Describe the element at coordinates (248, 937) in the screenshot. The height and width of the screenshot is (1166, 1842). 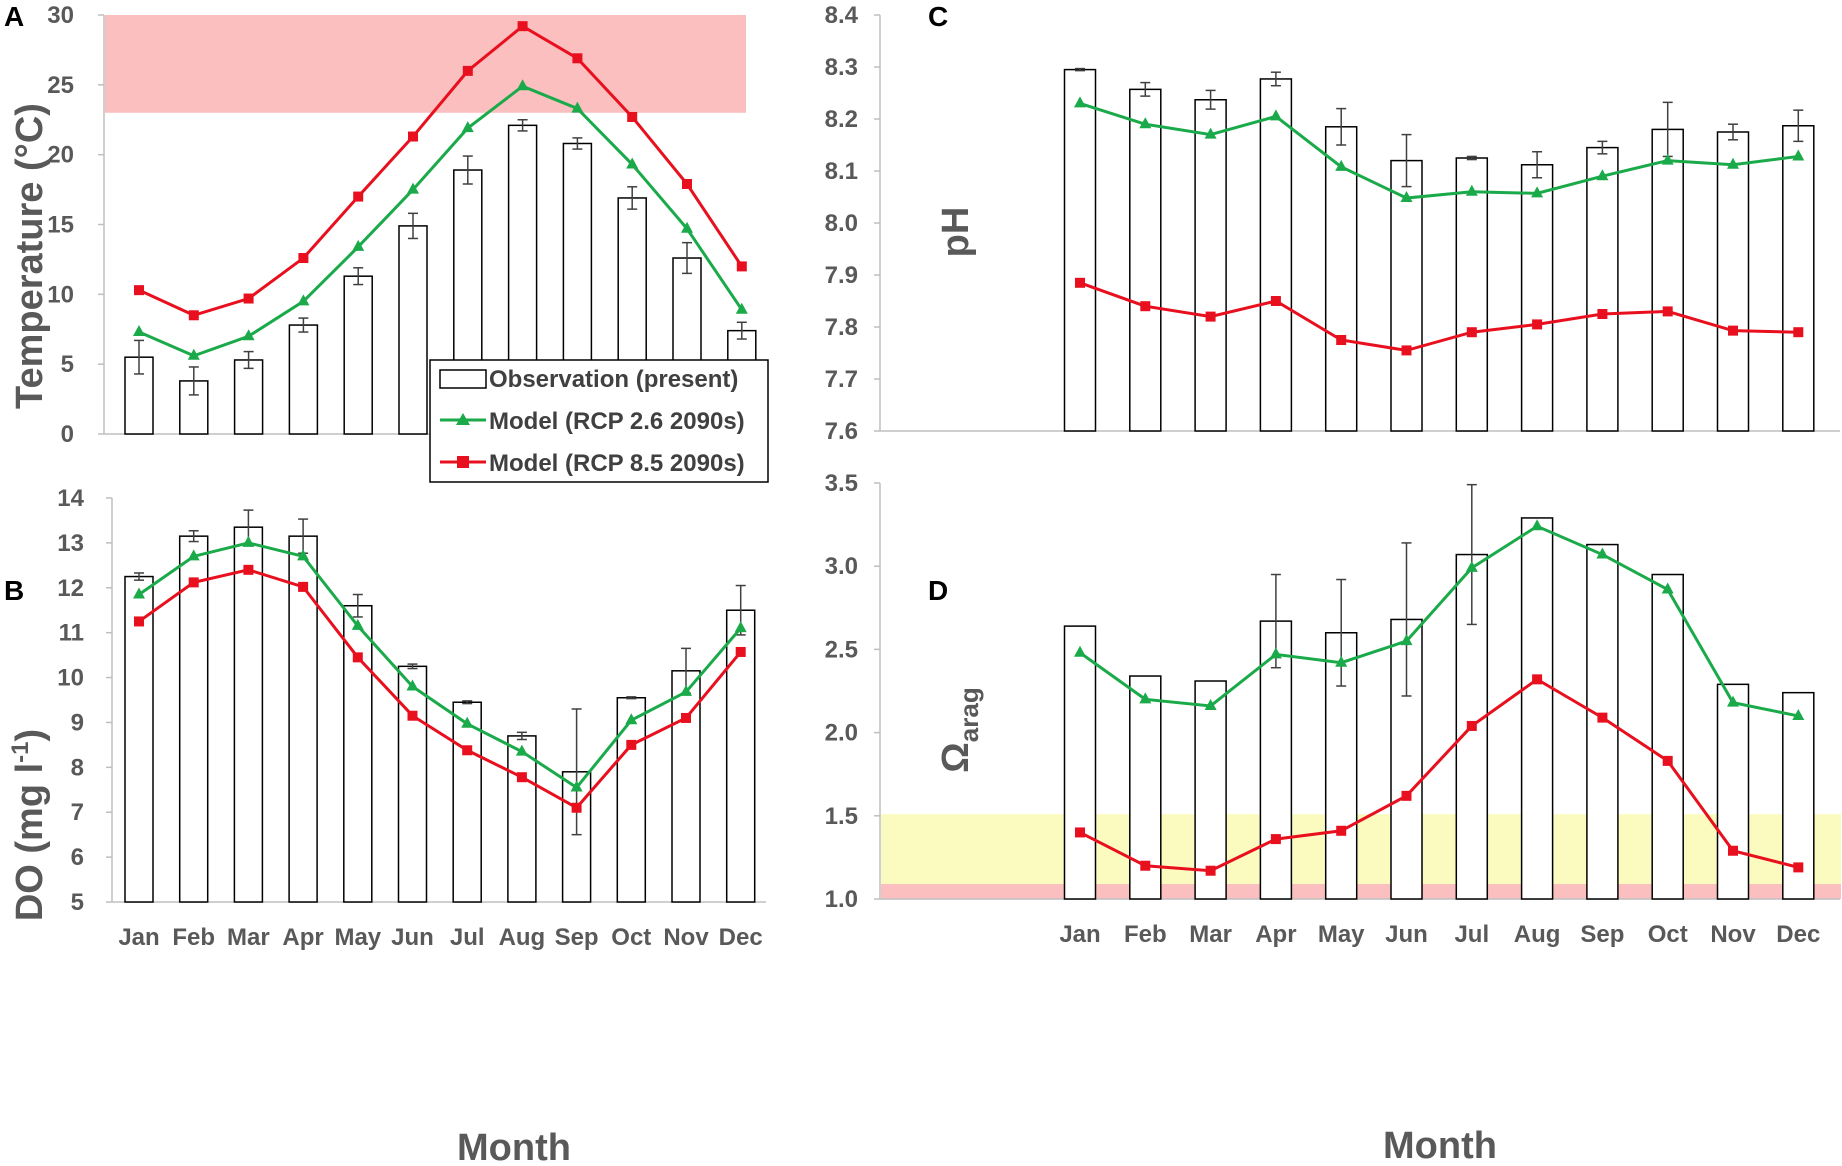
I see `x-tick-label: Mar` at that location.